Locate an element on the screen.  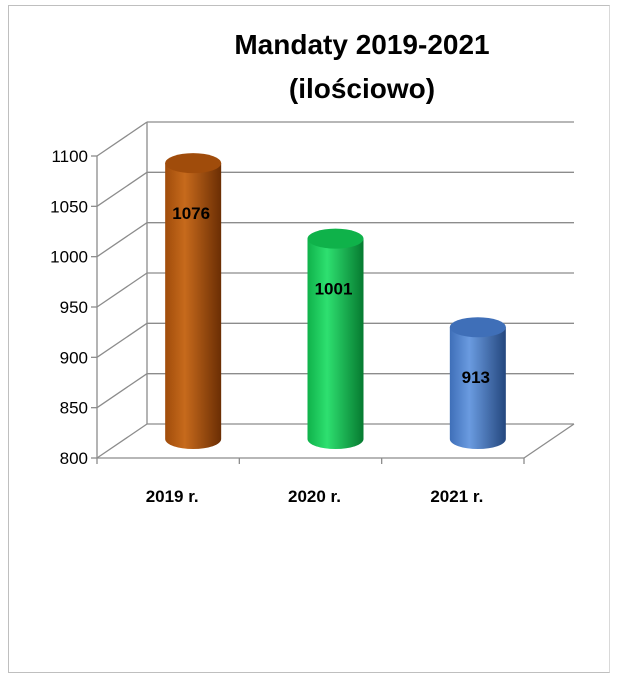
bar-2019r is located at coordinates (193, 301).